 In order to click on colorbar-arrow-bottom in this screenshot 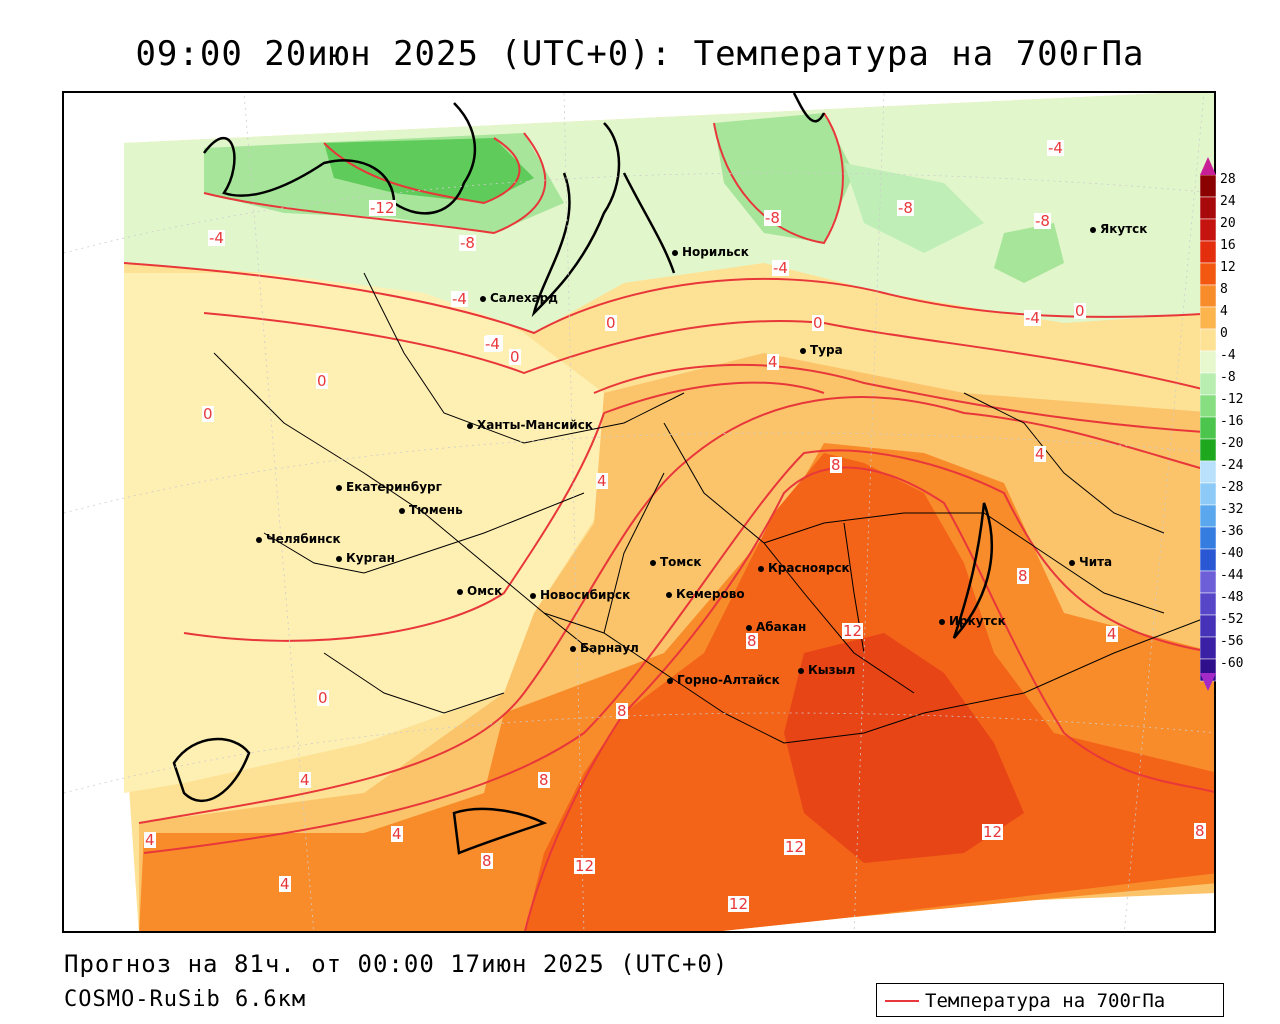, I will do `click(1208, 682)`.